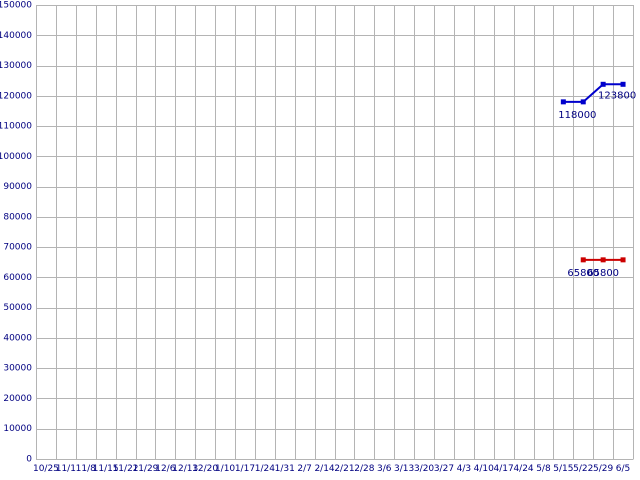  What do you see at coordinates (617, 95) in the screenshot?
I see `data-label: 123800` at bounding box center [617, 95].